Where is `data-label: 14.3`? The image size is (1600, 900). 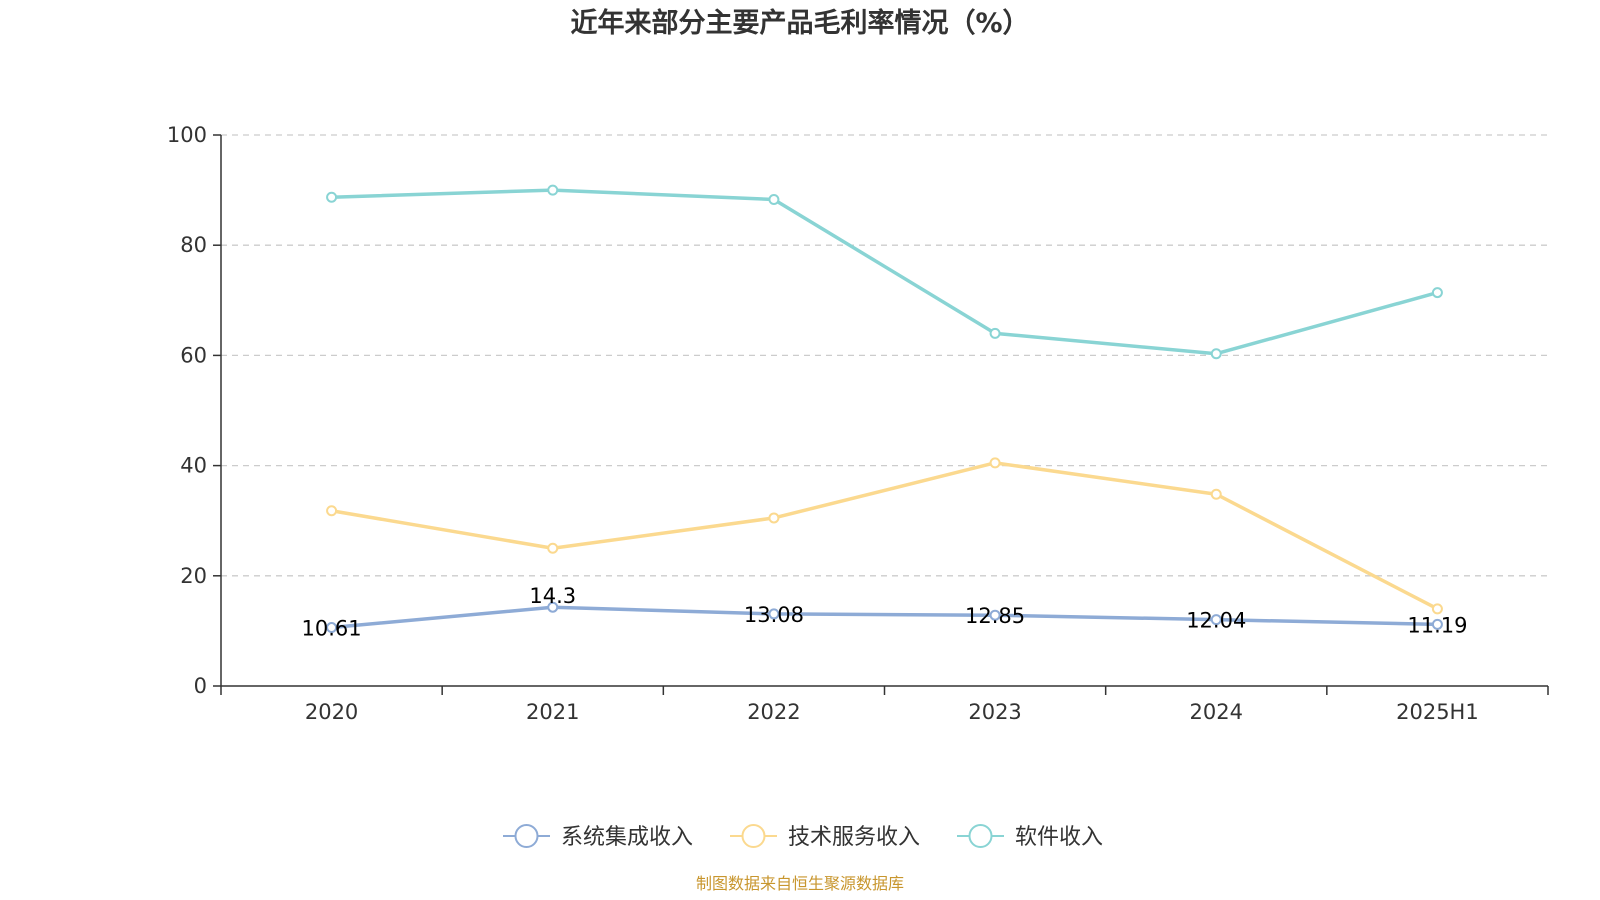
data-label: 14.3 is located at coordinates (552, 596).